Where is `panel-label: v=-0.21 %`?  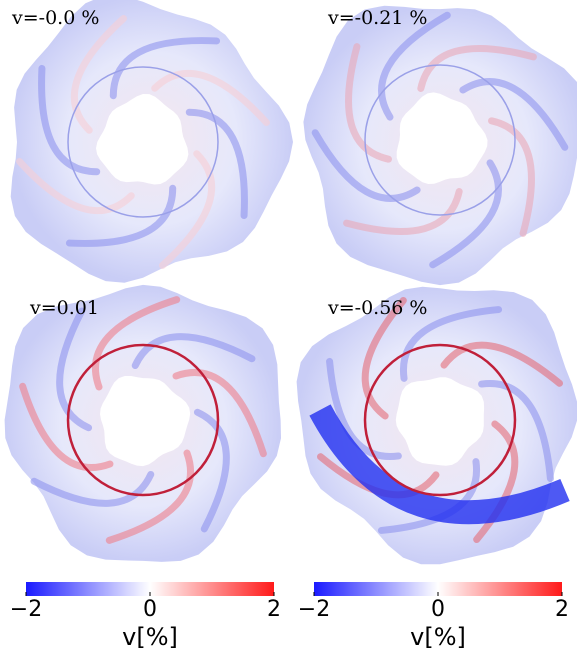 panel-label: v=-0.21 % is located at coordinates (377, 18).